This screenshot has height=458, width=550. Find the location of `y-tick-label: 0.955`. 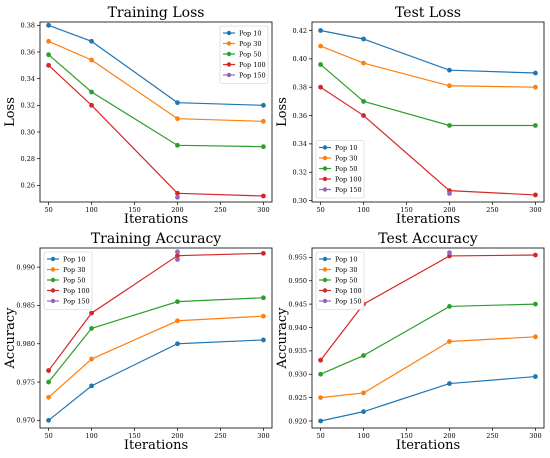

y-tick-label: 0.955 is located at coordinates (297, 258).